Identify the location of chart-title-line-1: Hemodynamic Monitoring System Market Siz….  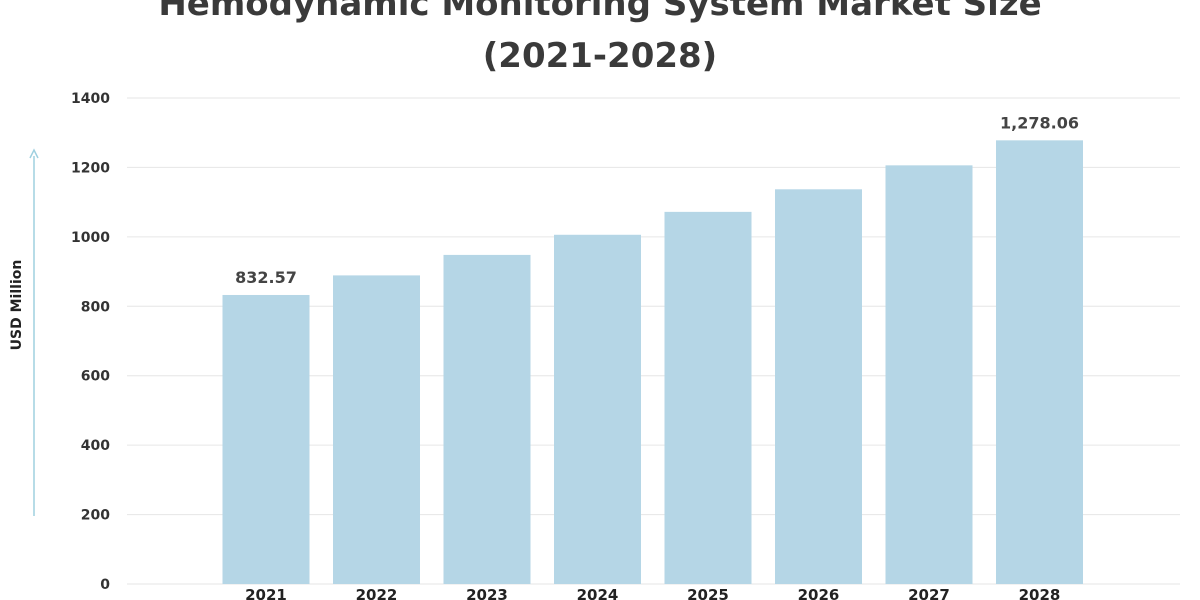
(600, 12).